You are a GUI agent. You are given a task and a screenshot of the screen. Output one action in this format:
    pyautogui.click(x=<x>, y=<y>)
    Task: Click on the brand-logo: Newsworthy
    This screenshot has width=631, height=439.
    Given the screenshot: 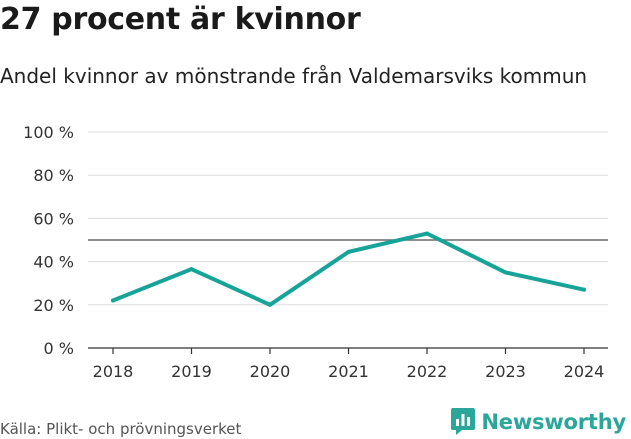 What is the action you would take?
    pyautogui.click(x=538, y=421)
    